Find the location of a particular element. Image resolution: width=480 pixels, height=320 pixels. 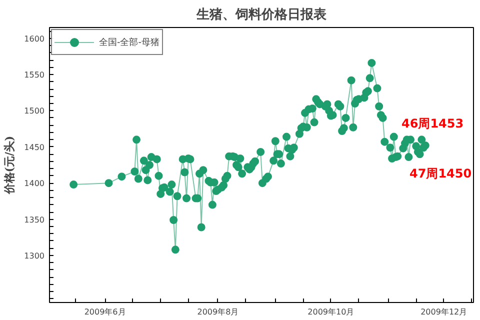

legend-label: 全国-全部-母猪 is located at coordinates (129, 42).